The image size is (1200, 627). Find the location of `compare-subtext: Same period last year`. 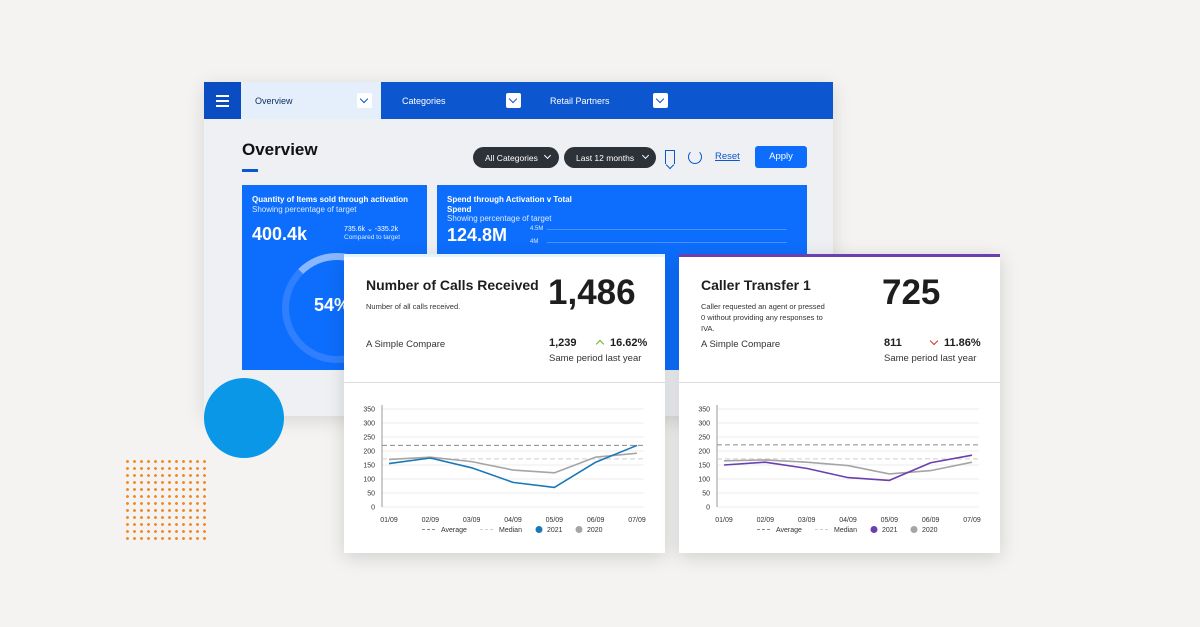

compare-subtext: Same period last year is located at coordinates (595, 358).